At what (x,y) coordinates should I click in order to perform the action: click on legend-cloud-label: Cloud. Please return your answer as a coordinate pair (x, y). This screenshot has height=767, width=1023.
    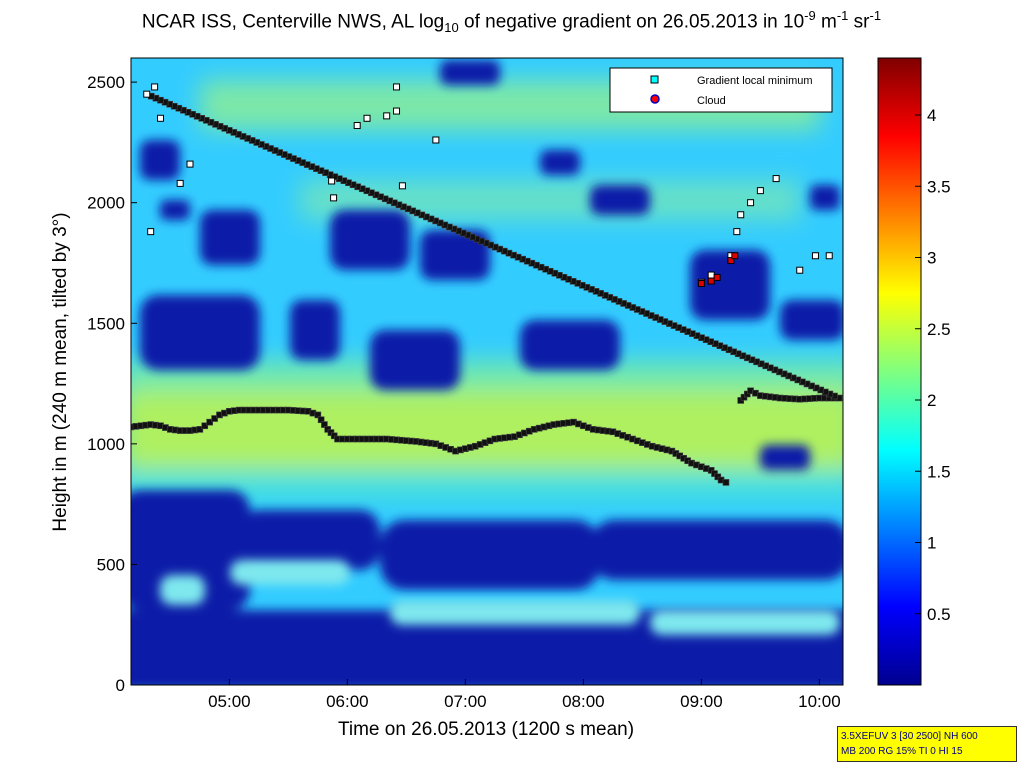
    Looking at the image, I should click on (711, 101).